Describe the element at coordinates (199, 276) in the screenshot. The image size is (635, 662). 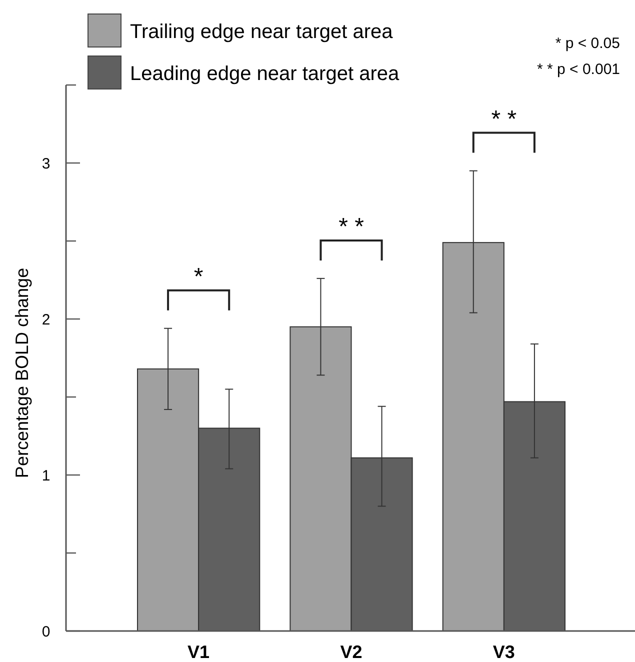
I see `annotation: *` at that location.